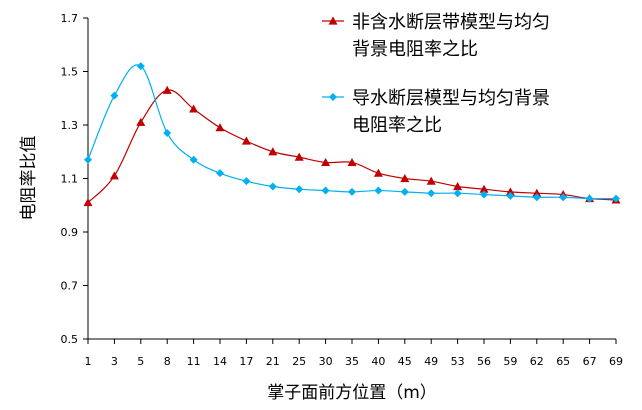  What do you see at coordinates (70, 72) in the screenshot?
I see `y-tick-label: 1.5` at bounding box center [70, 72].